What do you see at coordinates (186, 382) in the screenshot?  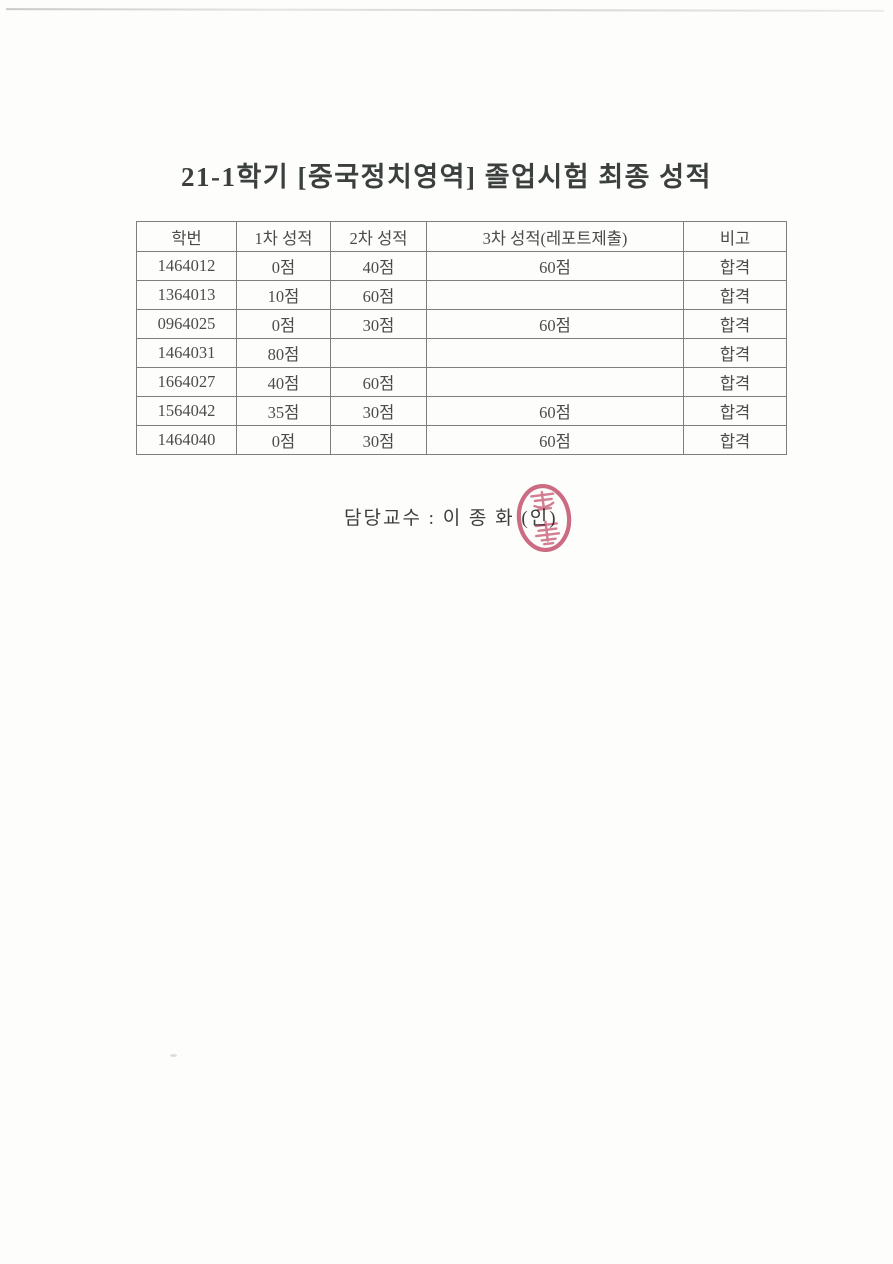 I see `cell-student-id: 1664027` at bounding box center [186, 382].